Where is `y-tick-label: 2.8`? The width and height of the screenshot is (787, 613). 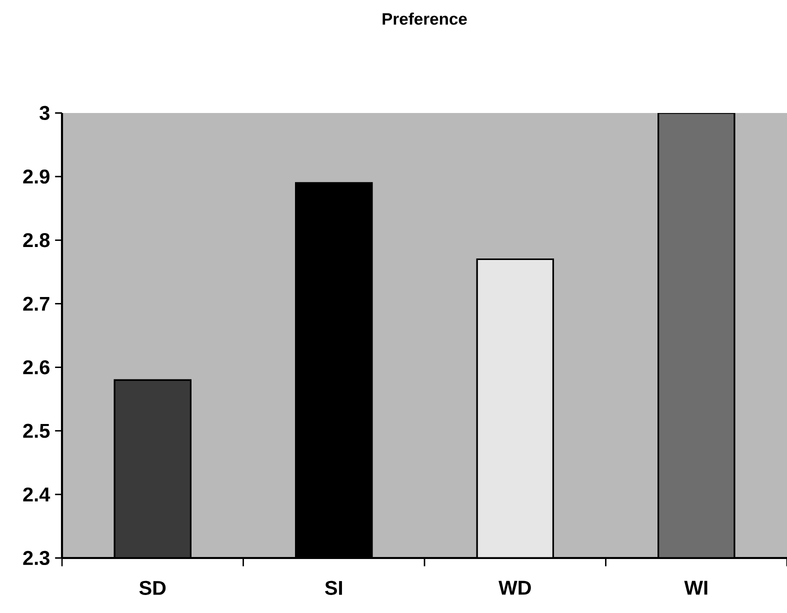
y-tick-label: 2.8 is located at coordinates (36, 240).